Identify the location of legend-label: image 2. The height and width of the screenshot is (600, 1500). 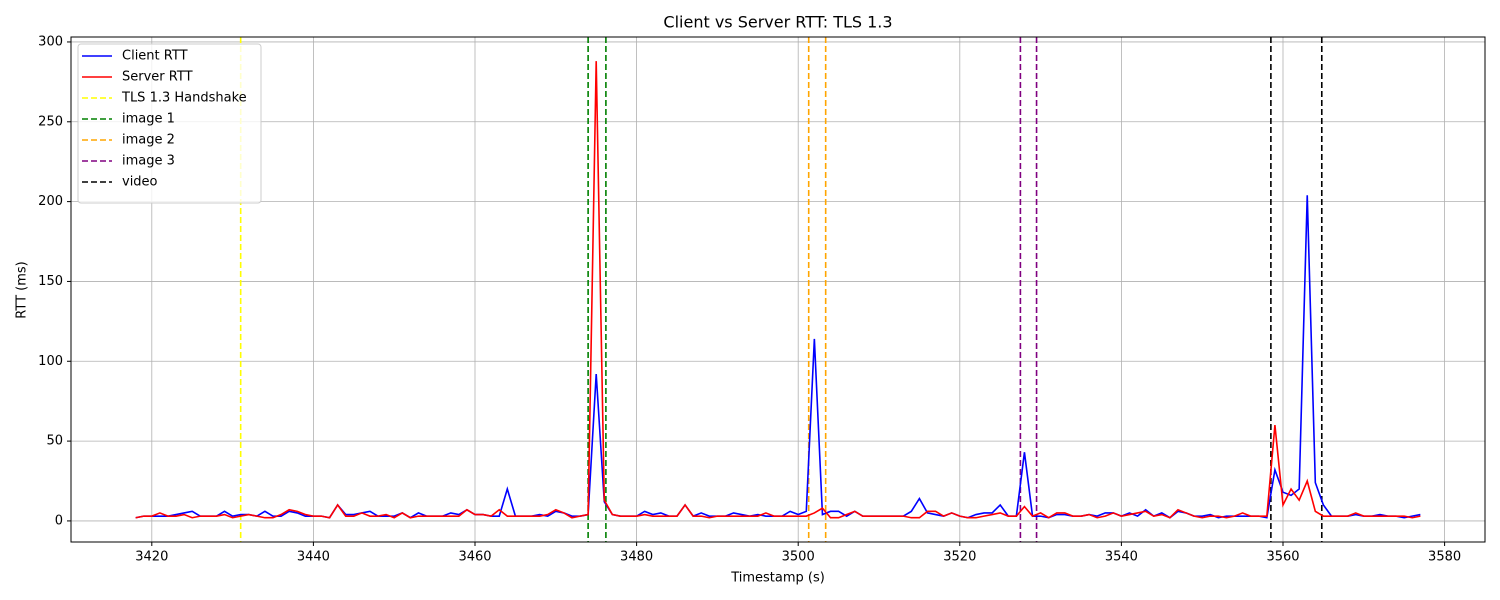
(148, 140).